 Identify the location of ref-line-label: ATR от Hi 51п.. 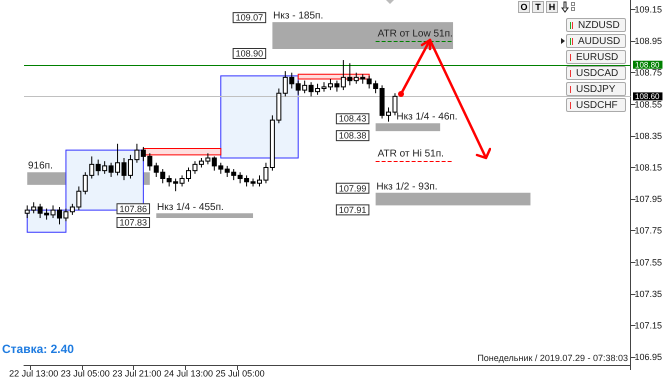
(411, 154).